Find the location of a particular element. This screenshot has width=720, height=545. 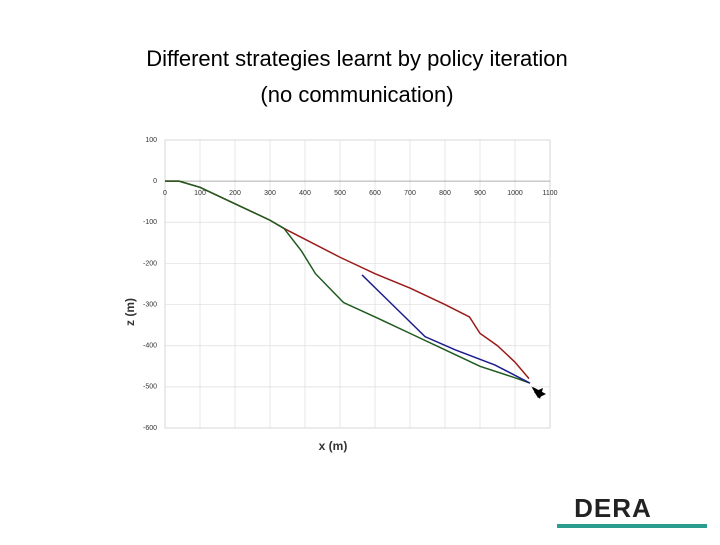

y-tick-label: -300 is located at coordinates (150, 304).